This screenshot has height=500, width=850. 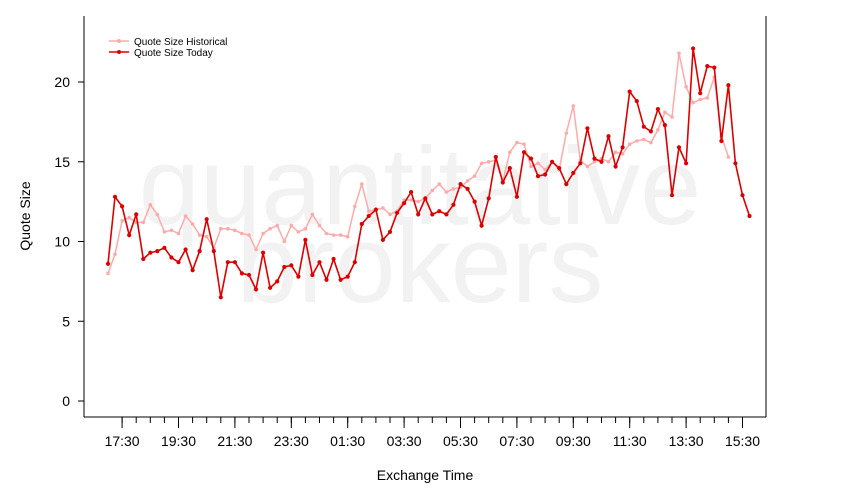 I want to click on watermark-line2: brokers, so click(x=420, y=264).